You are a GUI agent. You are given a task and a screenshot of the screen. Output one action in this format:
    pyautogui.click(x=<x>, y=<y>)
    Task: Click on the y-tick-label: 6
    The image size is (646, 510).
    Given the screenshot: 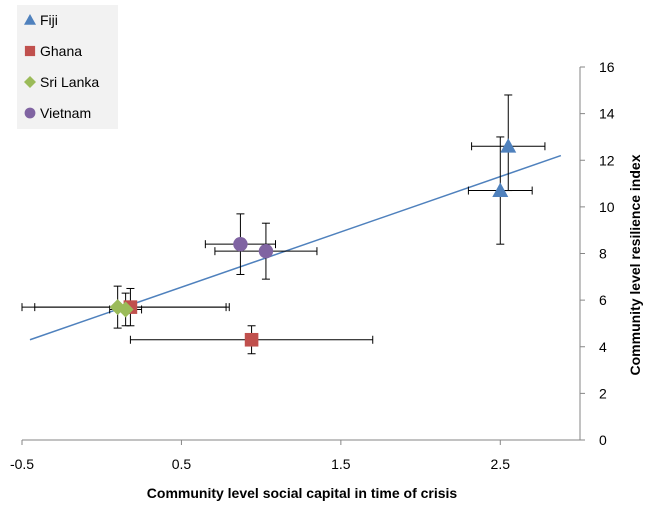 What is the action you would take?
    pyautogui.click(x=603, y=300)
    